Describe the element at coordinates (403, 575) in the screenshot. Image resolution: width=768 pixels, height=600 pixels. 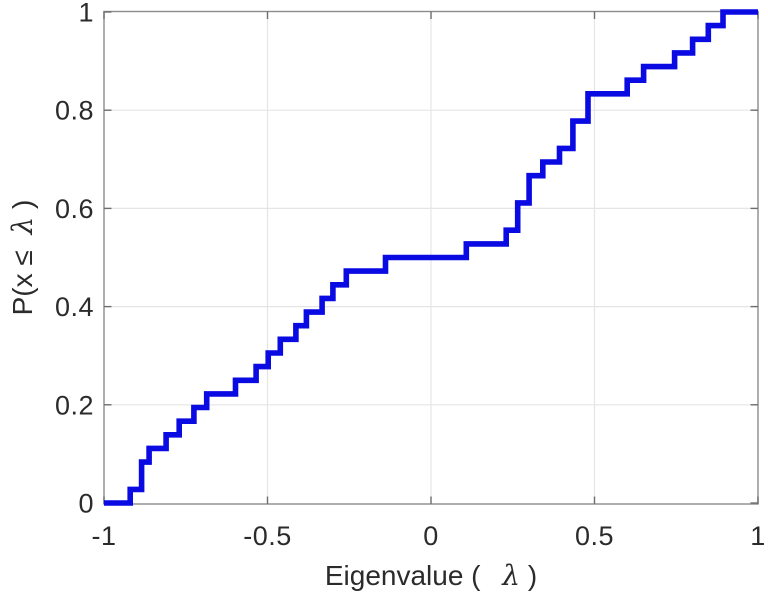
I see `x-axis-label-text: Eigenvalue (` at that location.